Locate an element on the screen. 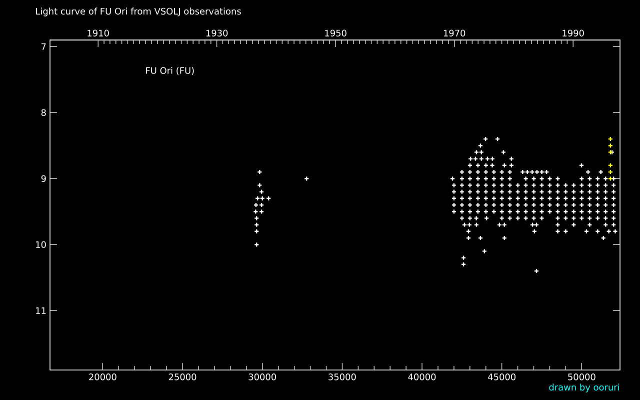 This screenshot has width=640, height=400. x-tick-label: 20000 is located at coordinates (102, 377).